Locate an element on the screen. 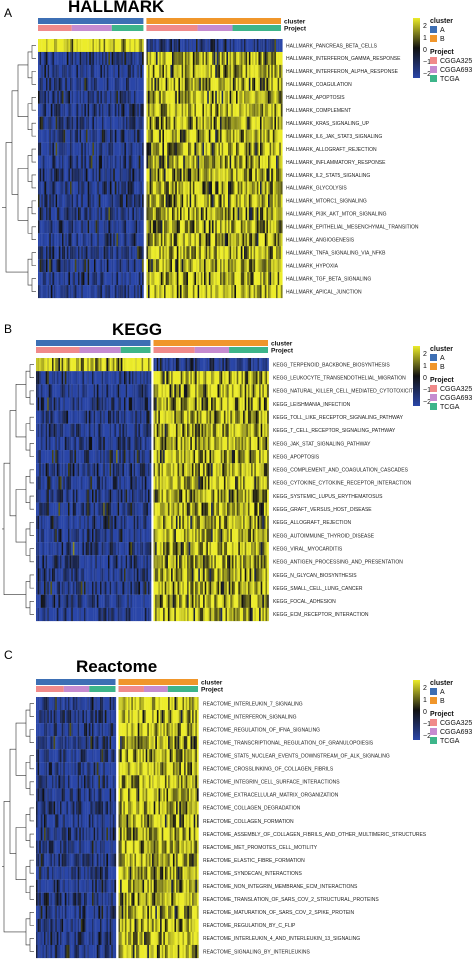 This screenshot has width=474, height=961. row-label: HALLMARK_TGF_BETA_SIGNALING is located at coordinates (328, 279).